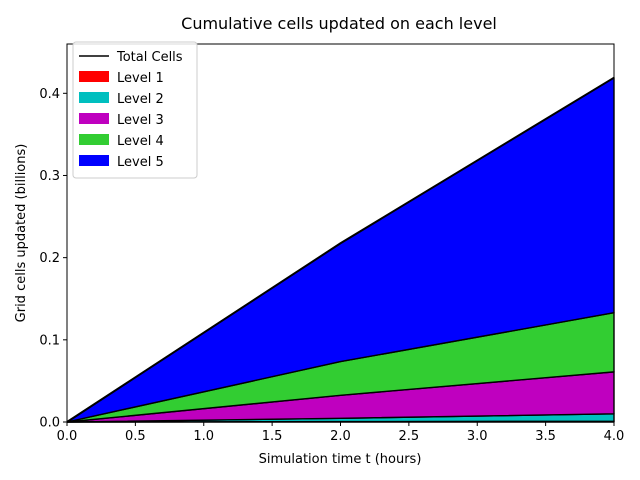 This screenshot has width=640, height=480. Describe the element at coordinates (49, 94) in the screenshot. I see `y-tick-label: 0.4` at that location.